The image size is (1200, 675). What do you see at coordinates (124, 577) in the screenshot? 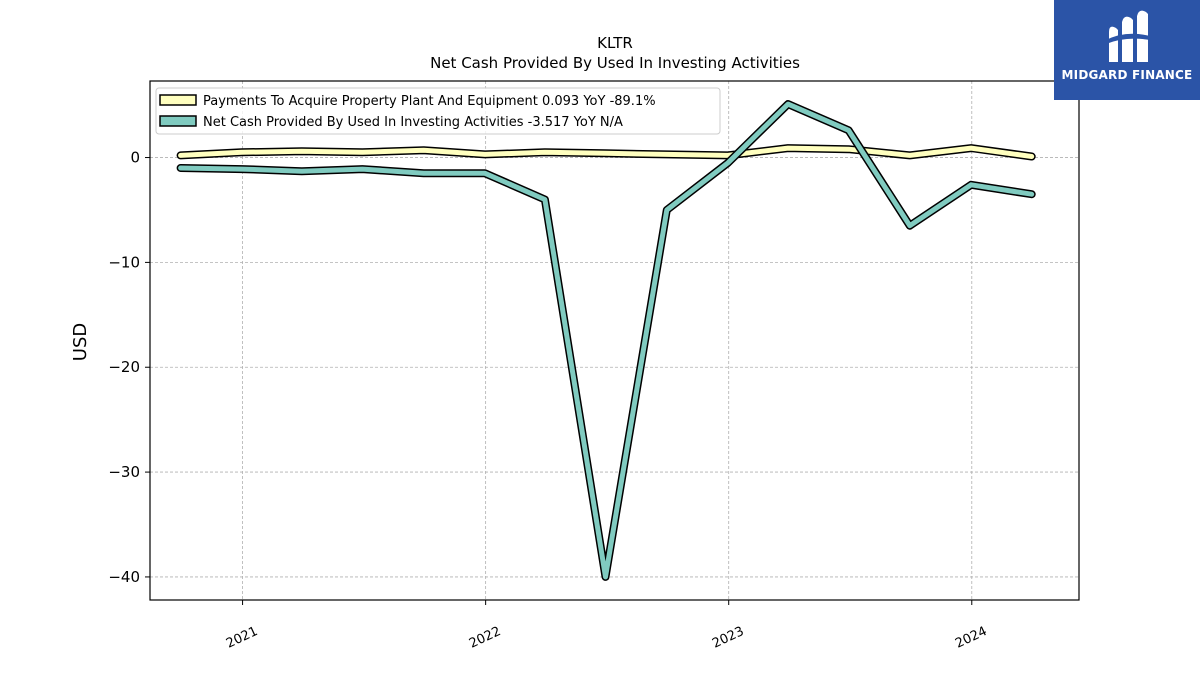
I see `y-tick-label: −40` at bounding box center [124, 577].